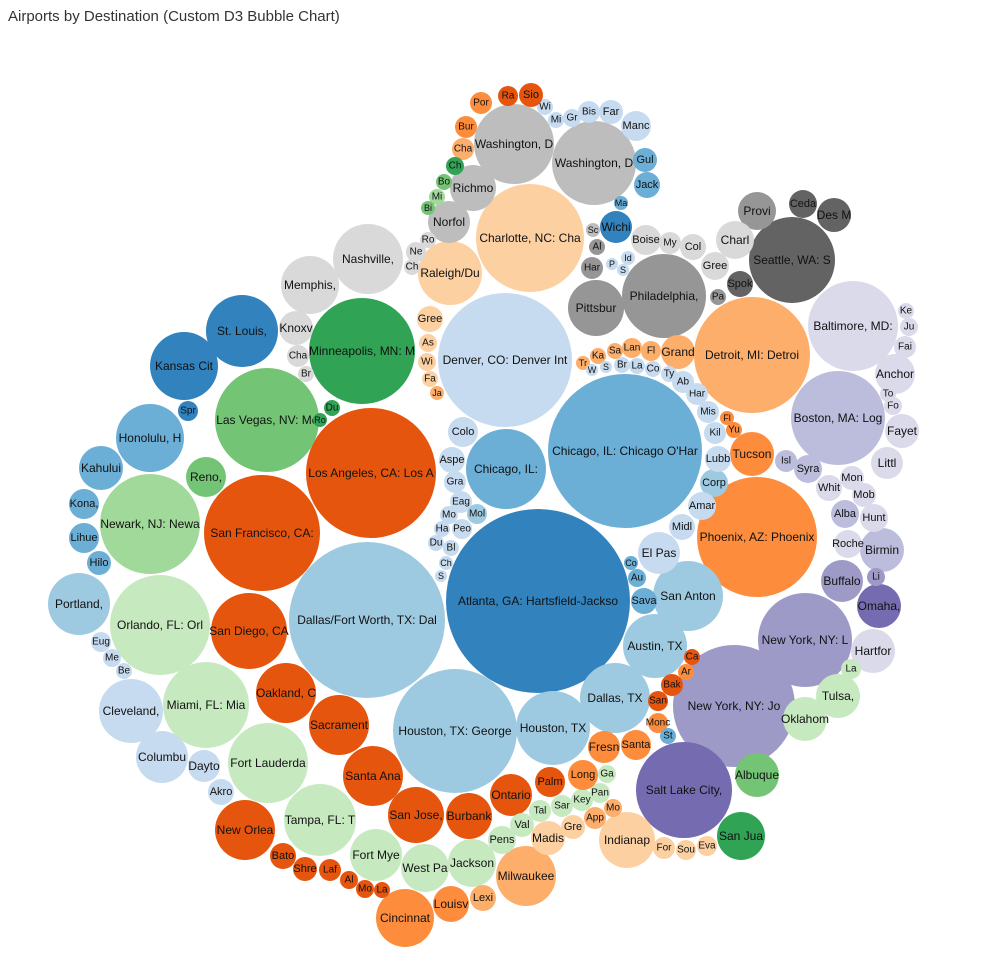 The height and width of the screenshot is (961, 983). Describe the element at coordinates (887, 463) in the screenshot. I see `bubble: Littl` at that location.